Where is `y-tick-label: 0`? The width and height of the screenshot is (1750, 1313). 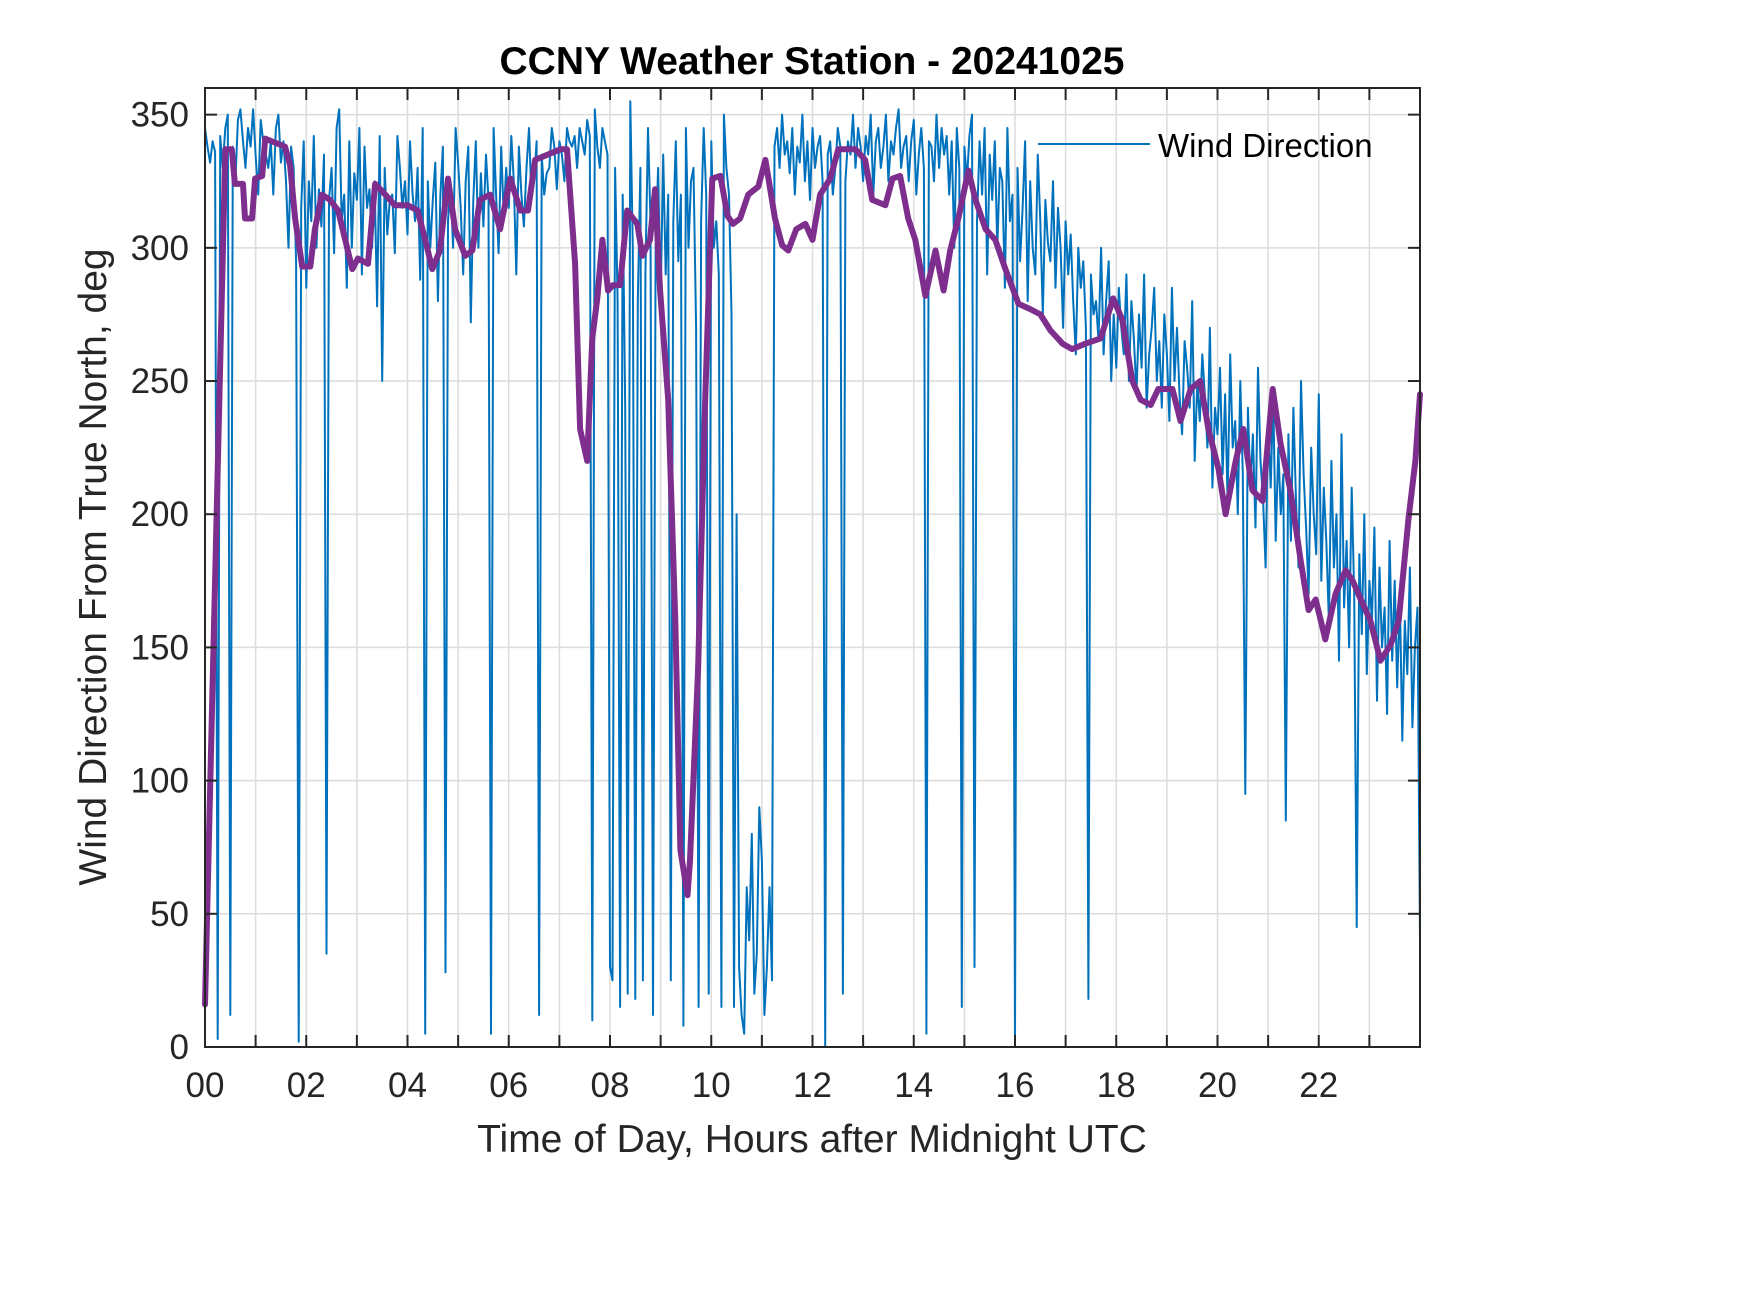
y-tick-label: 0 is located at coordinates (179, 1047).